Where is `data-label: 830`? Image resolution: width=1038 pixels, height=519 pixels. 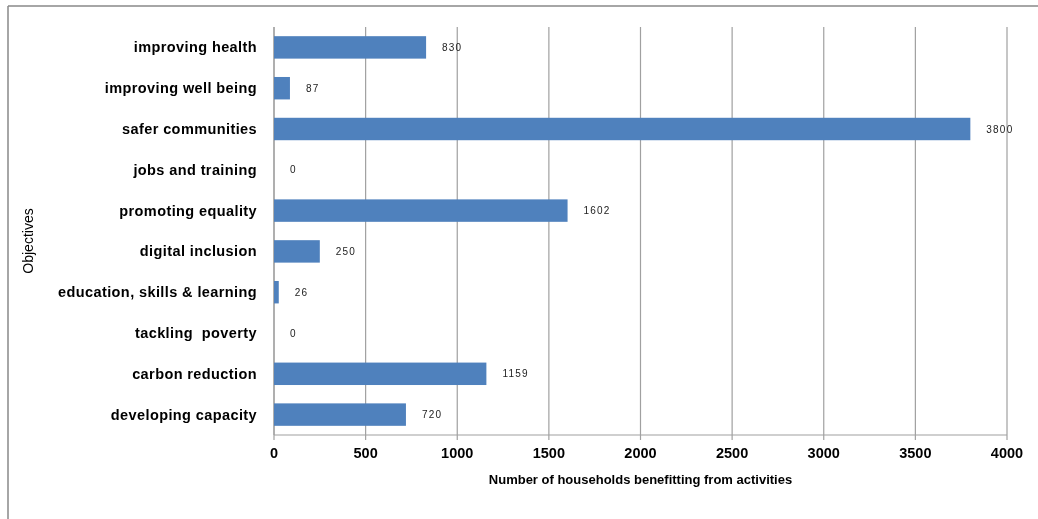 data-label: 830 is located at coordinates (452, 47).